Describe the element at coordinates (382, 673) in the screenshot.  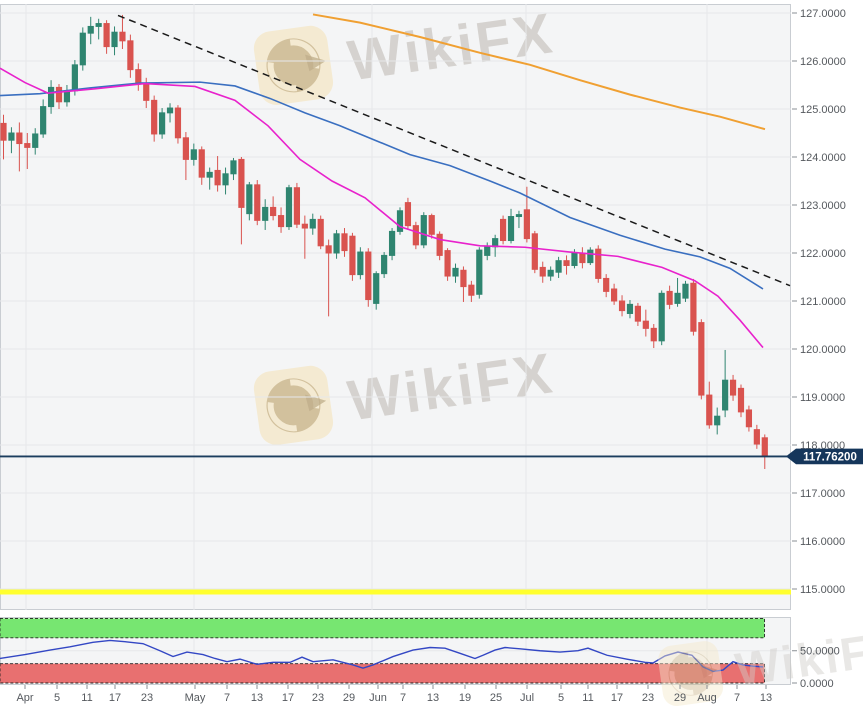
I see `oversold-zone` at that location.